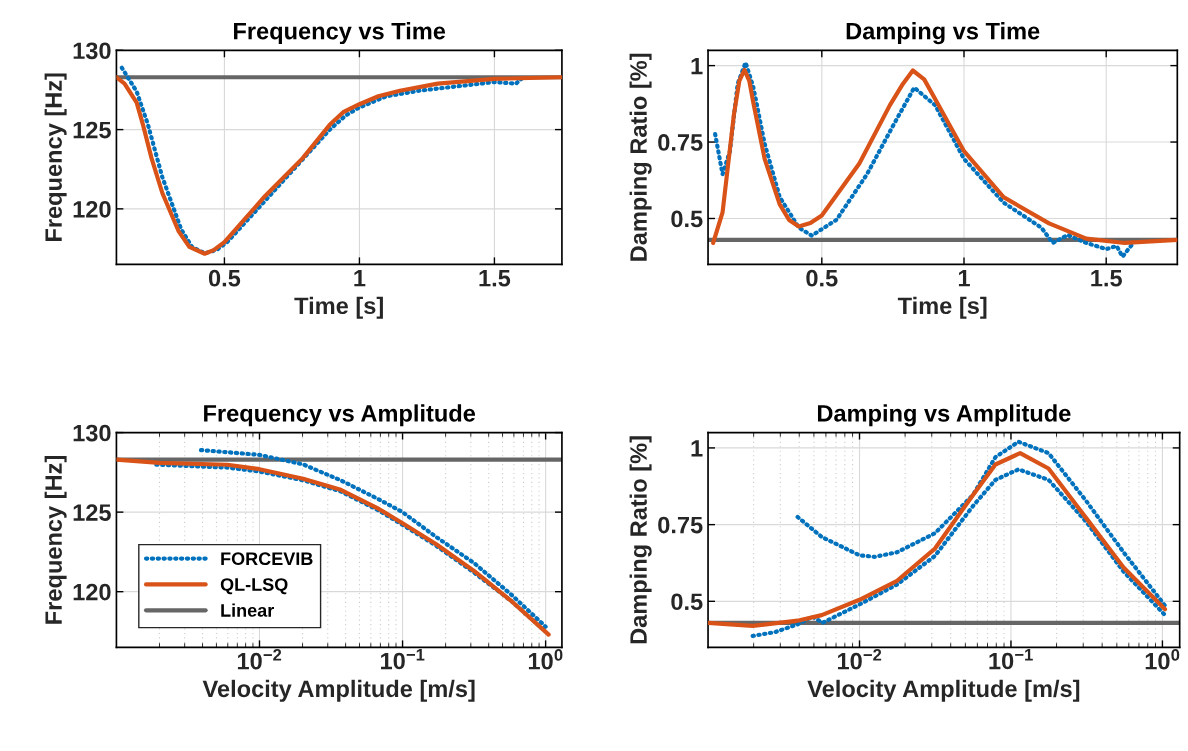 This screenshot has width=1188, height=751. What do you see at coordinates (340, 33) in the screenshot?
I see `chart-title: Frequency vs Time` at bounding box center [340, 33].